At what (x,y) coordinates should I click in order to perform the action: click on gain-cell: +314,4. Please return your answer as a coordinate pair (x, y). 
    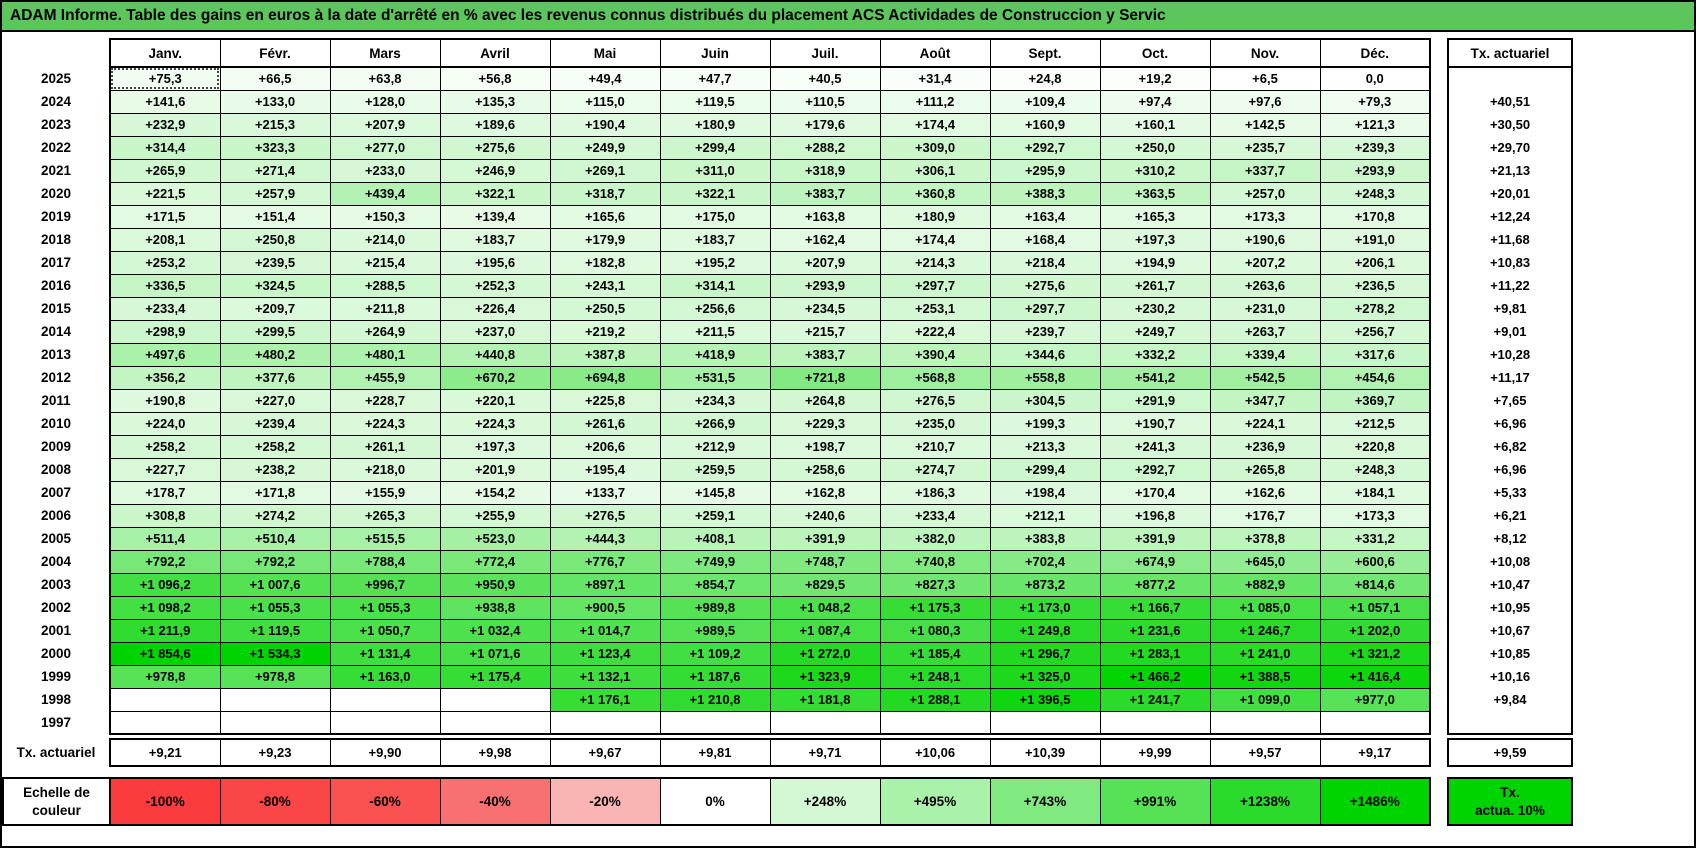
    Looking at the image, I should click on (165, 147).